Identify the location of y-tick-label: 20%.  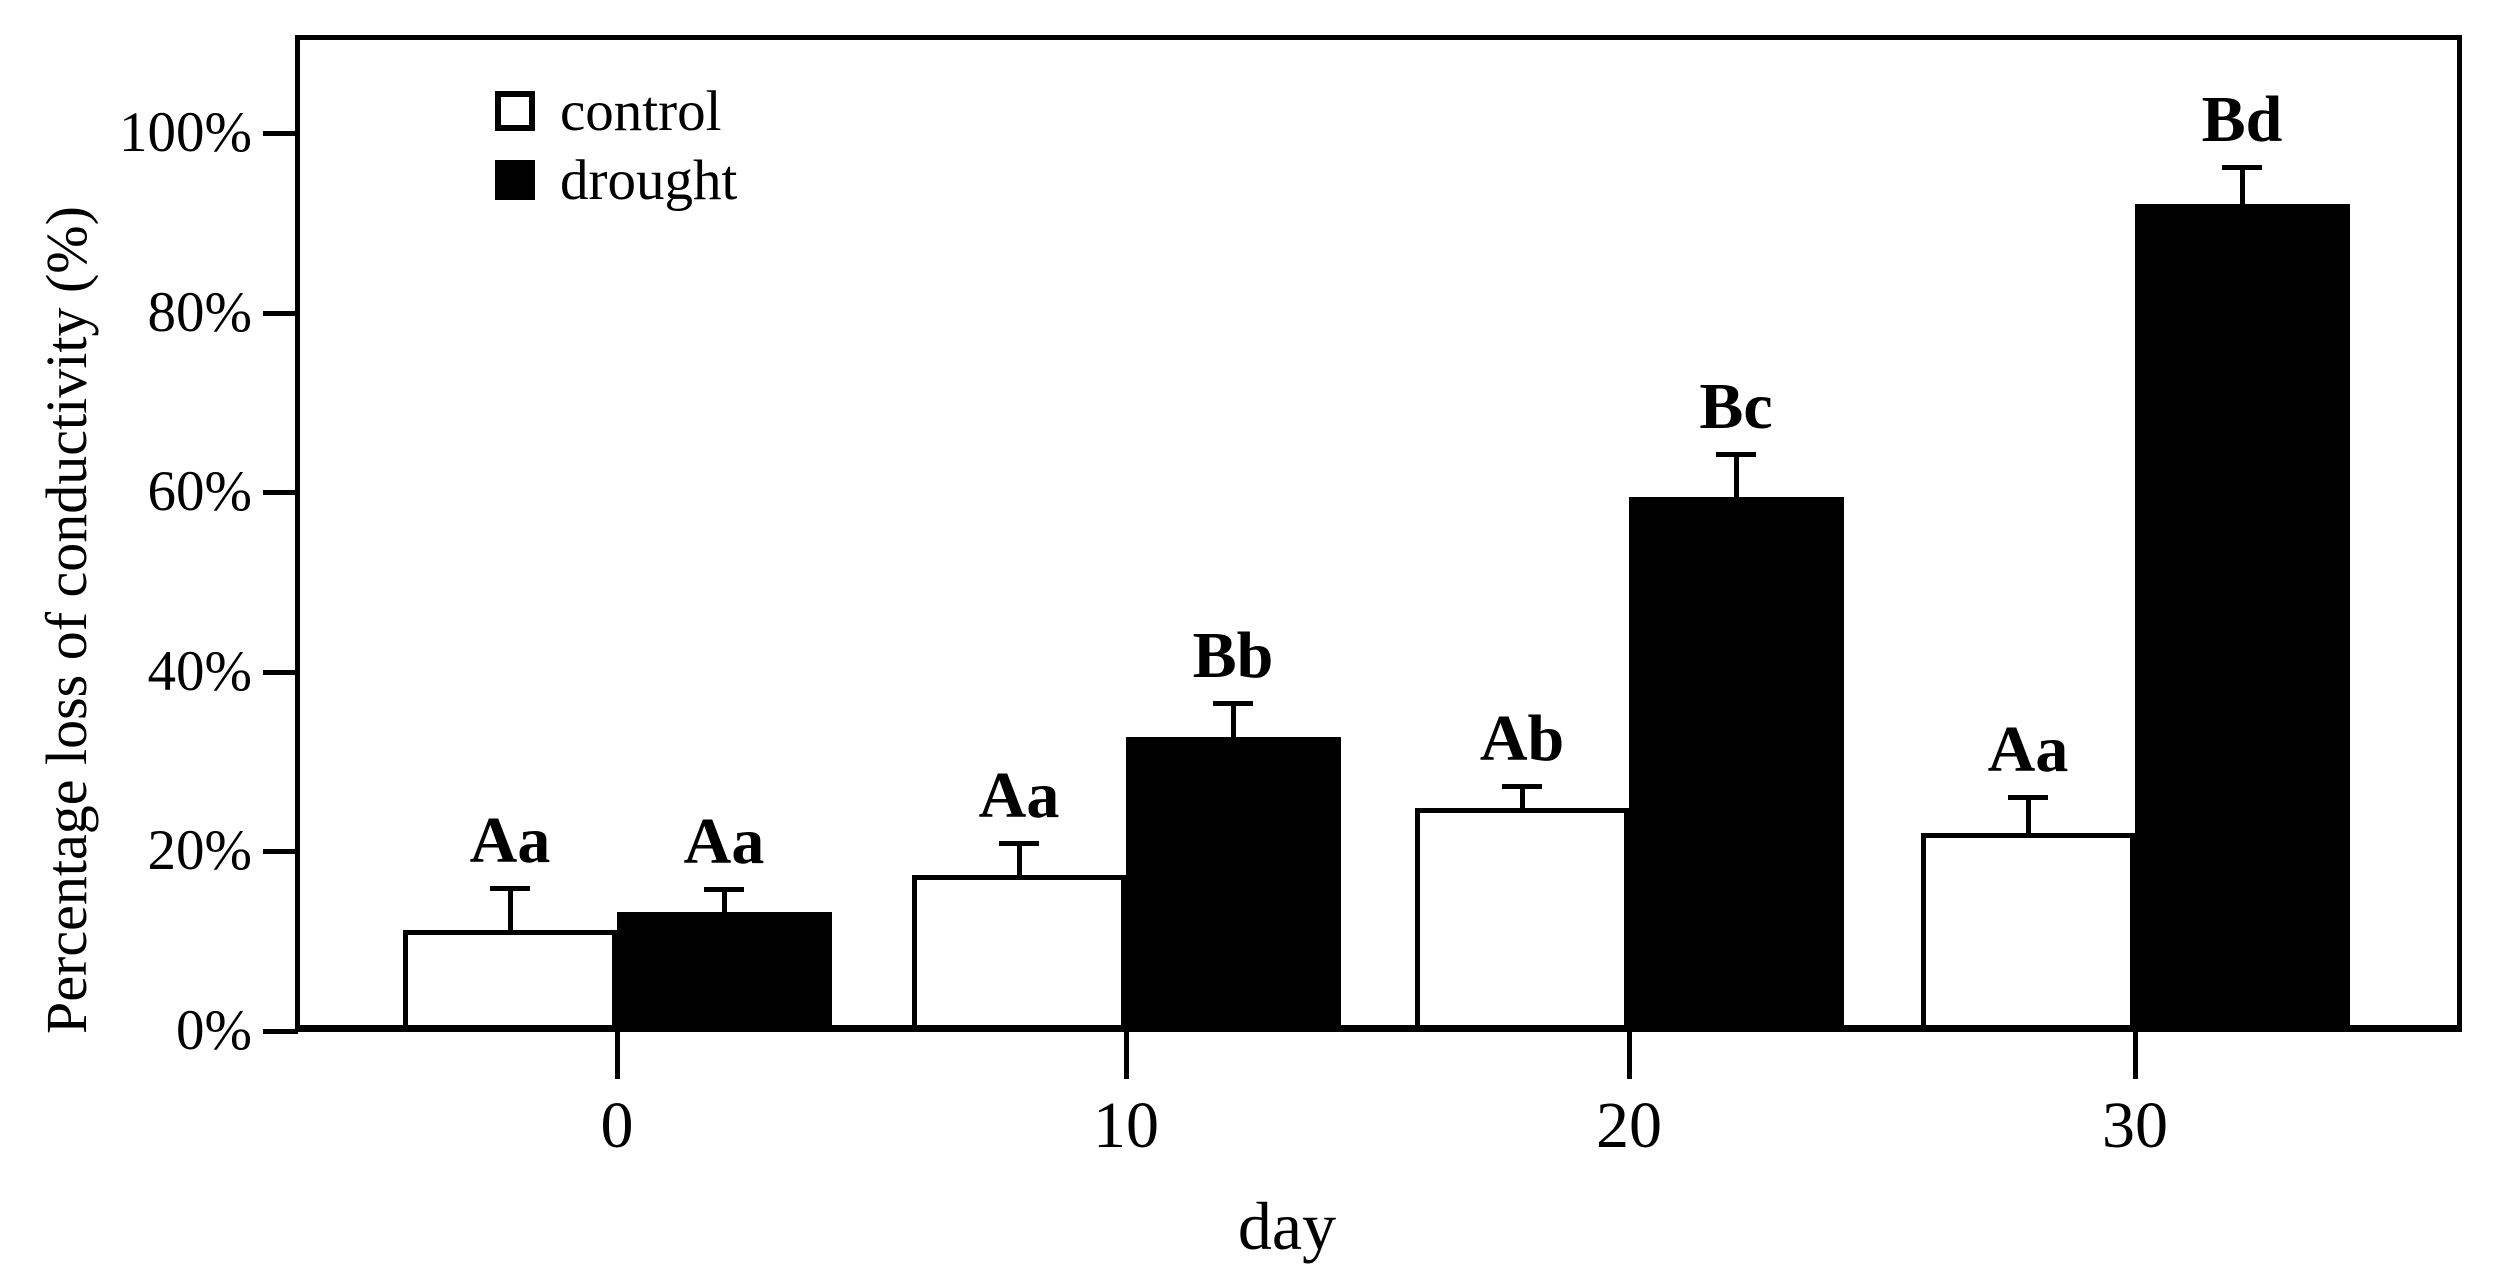
(199, 850).